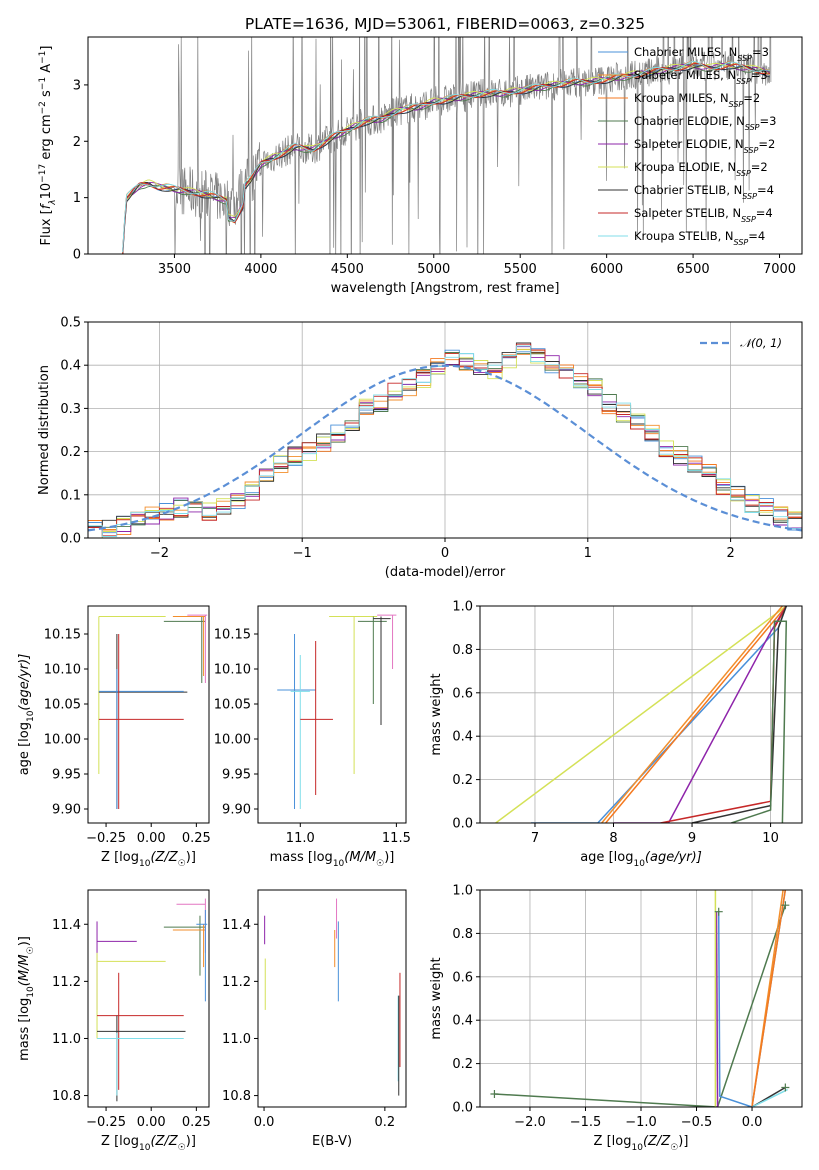 Image resolution: width=819 pixels, height=1170 pixels. What do you see at coordinates (302, 553) in the screenshot?
I see `x-tick-label: −1` at bounding box center [302, 553].